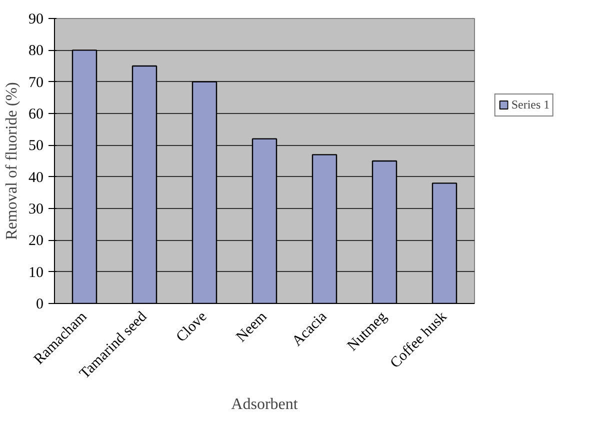 The image size is (611, 437). I want to click on y-tick-label: 90, so click(36, 20).